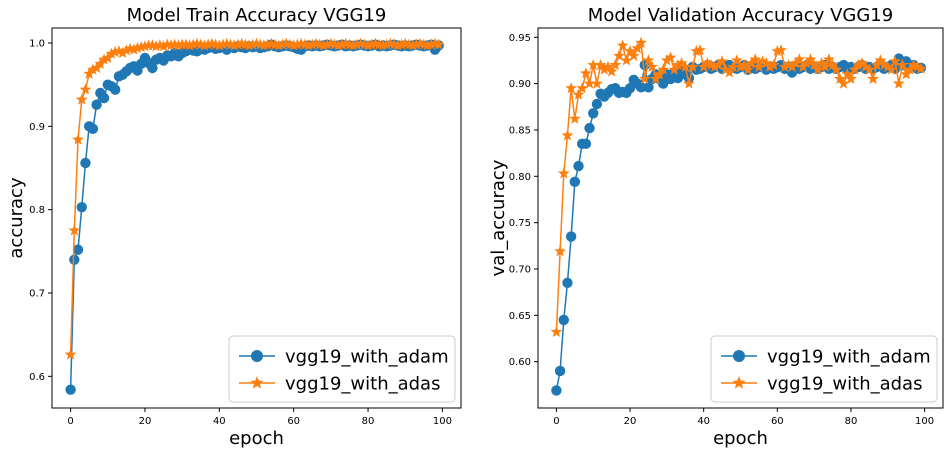 The height and width of the screenshot is (453, 952). Describe the element at coordinates (924, 421) in the screenshot. I see `x-tick-label: 100` at that location.